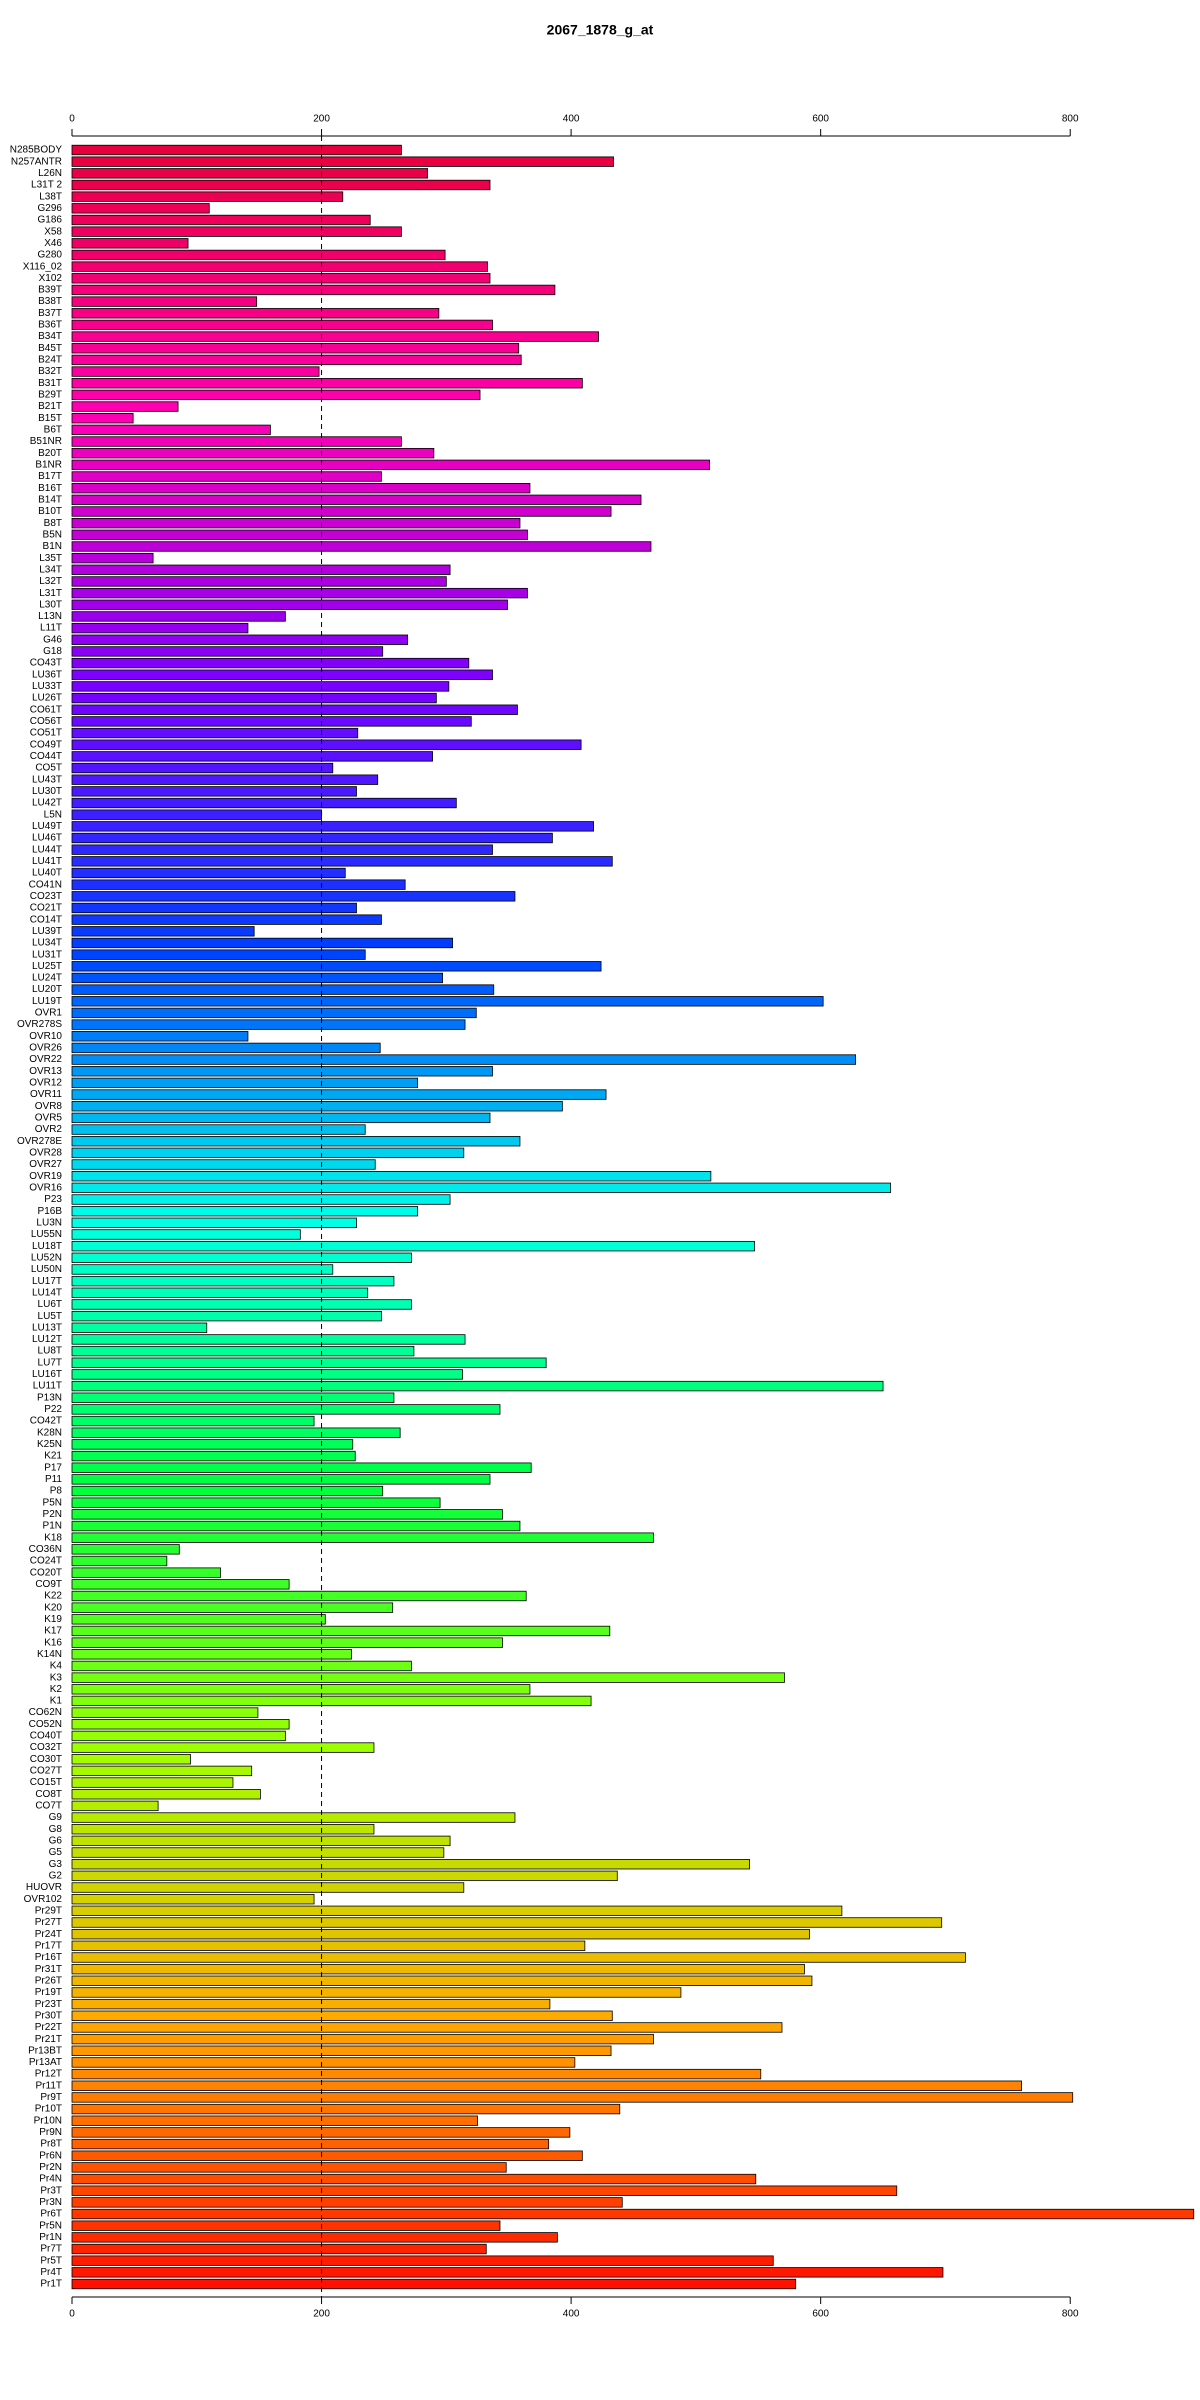  What do you see at coordinates (48, 2074) in the screenshot?
I see `y-tick-label: Pr12T` at bounding box center [48, 2074].